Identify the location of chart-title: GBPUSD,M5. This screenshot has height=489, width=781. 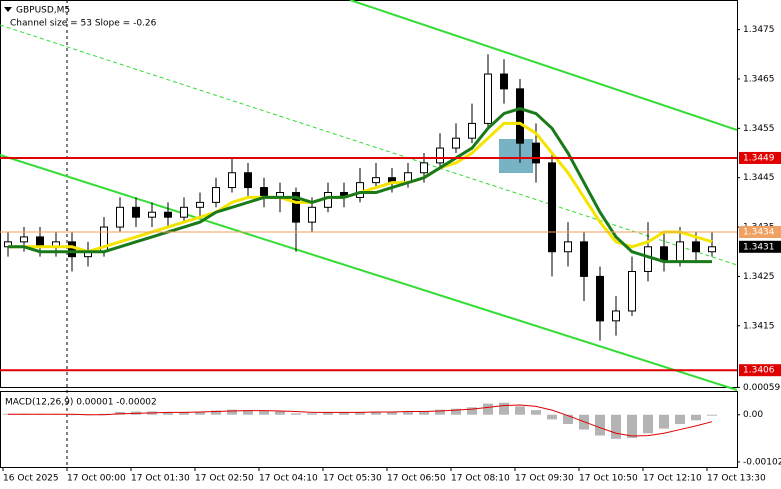
(43, 11).